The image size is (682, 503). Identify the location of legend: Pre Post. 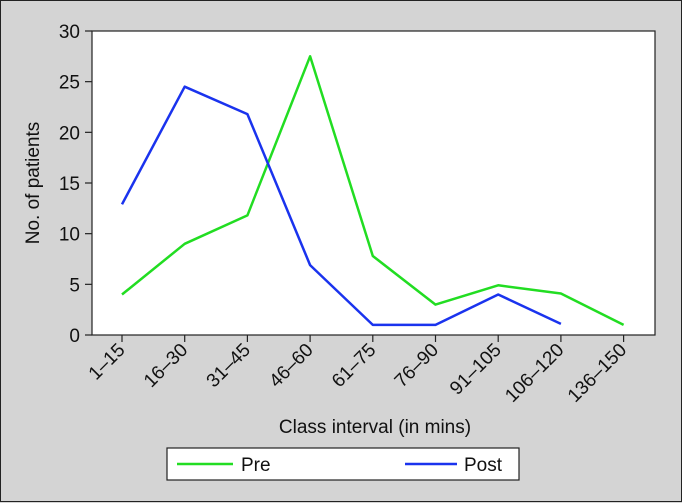
(343, 464).